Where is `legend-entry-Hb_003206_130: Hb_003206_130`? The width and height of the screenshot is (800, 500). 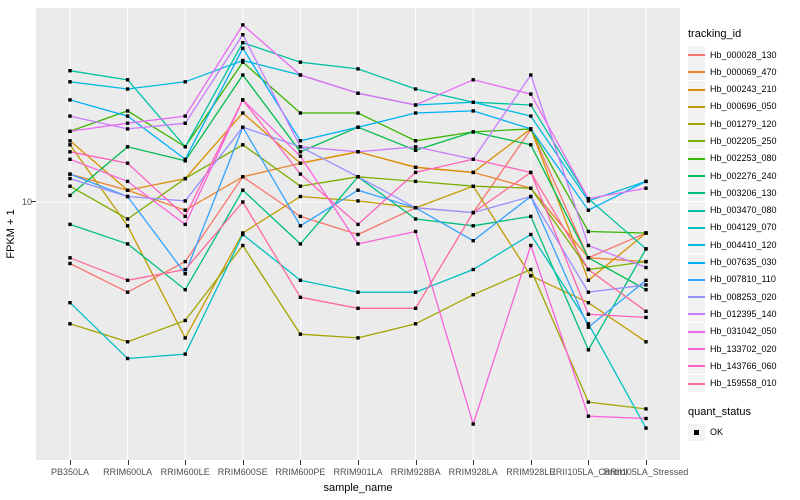
legend-entry-Hb_003206_130: Hb_003206_130 is located at coordinates (744, 193).